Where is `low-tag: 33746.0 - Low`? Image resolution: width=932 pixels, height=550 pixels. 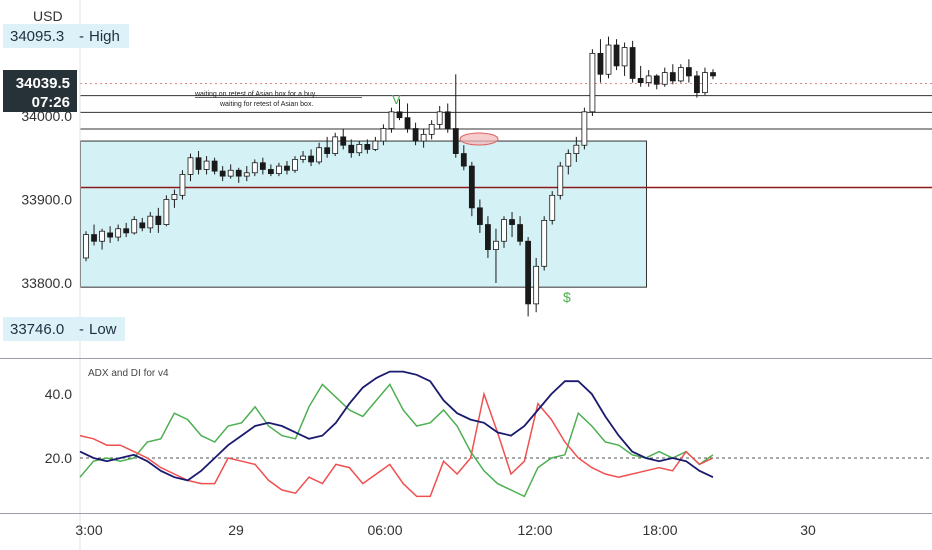 low-tag: 33746.0 - Low is located at coordinates (64, 329).